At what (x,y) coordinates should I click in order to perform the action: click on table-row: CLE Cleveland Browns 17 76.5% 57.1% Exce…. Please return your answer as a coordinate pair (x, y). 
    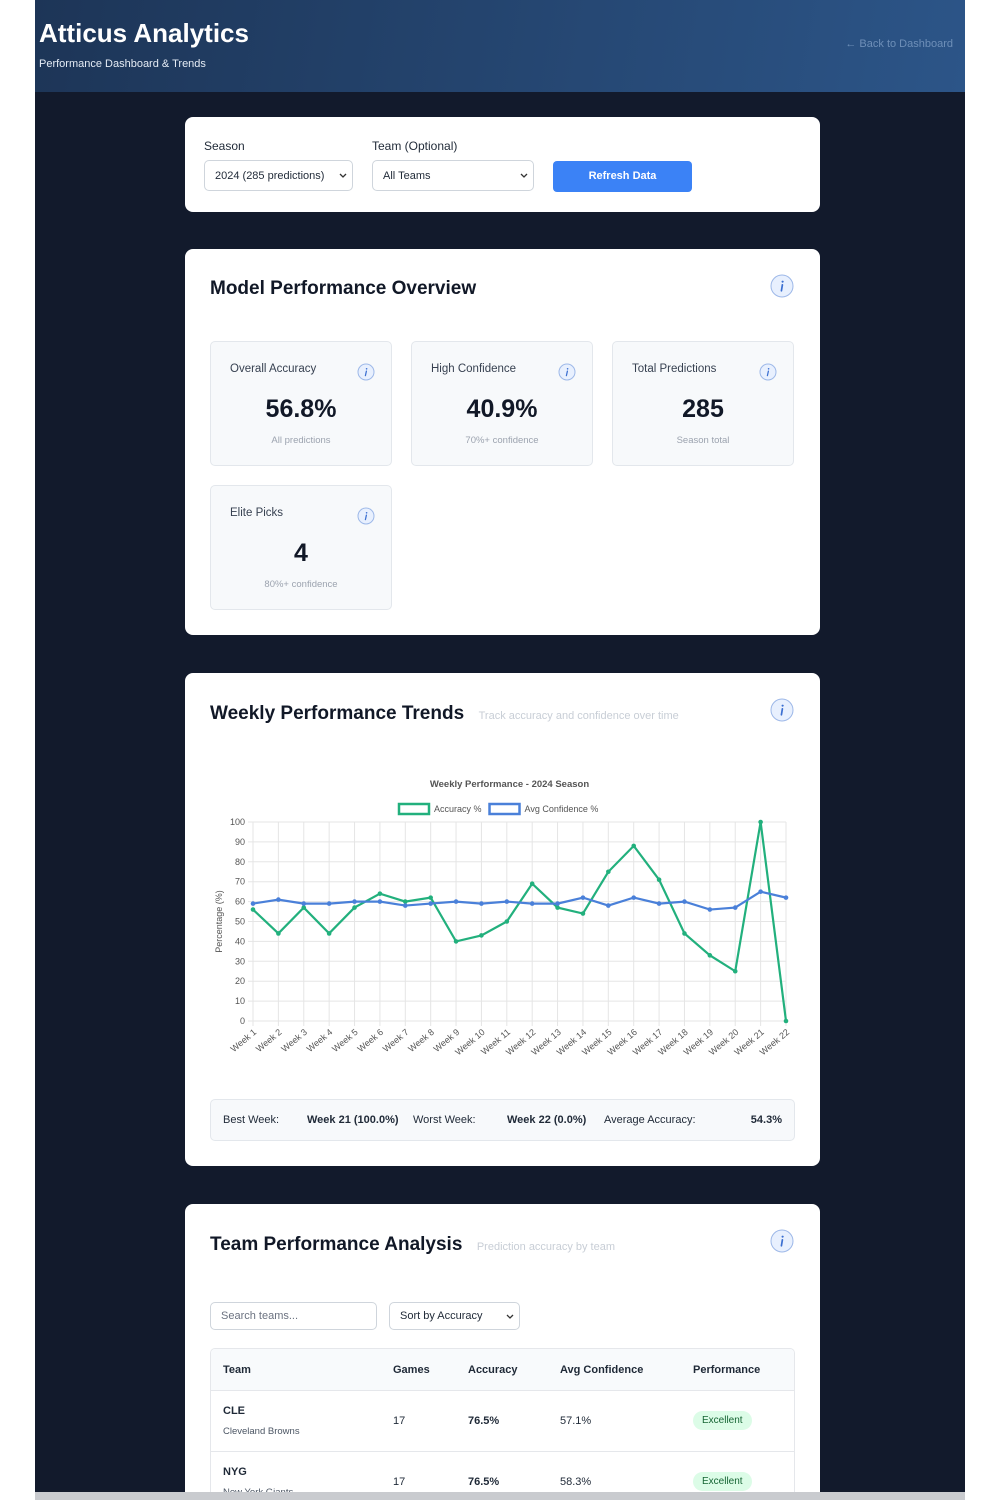
    Looking at the image, I should click on (502, 1421).